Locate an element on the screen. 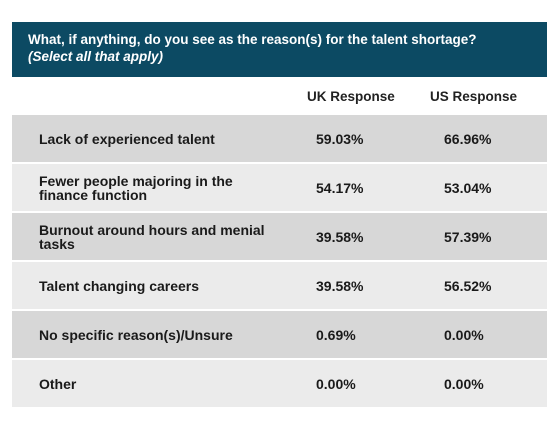  row-label: Lack of experienced talent is located at coordinates (127, 138).